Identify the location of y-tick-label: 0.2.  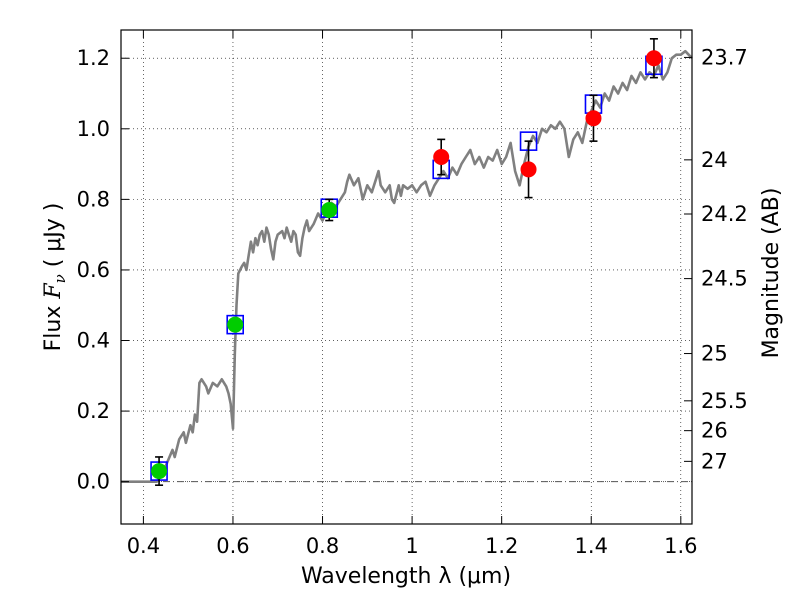
(93, 411).